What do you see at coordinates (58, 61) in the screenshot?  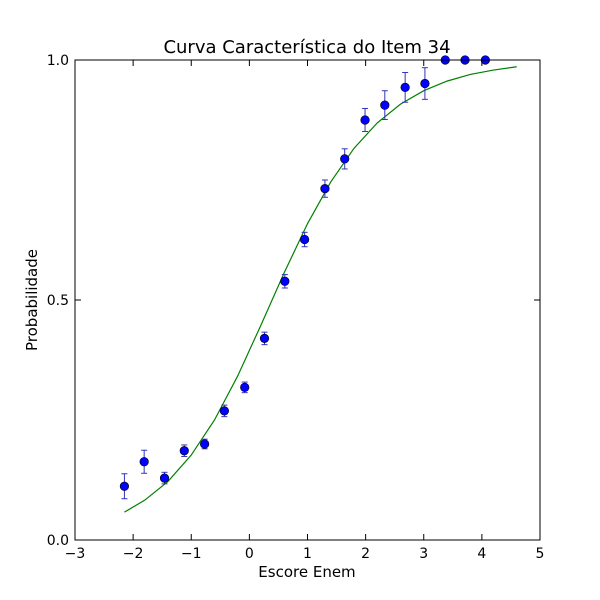 I see `y-tick-label-2: 1.0` at bounding box center [58, 61].